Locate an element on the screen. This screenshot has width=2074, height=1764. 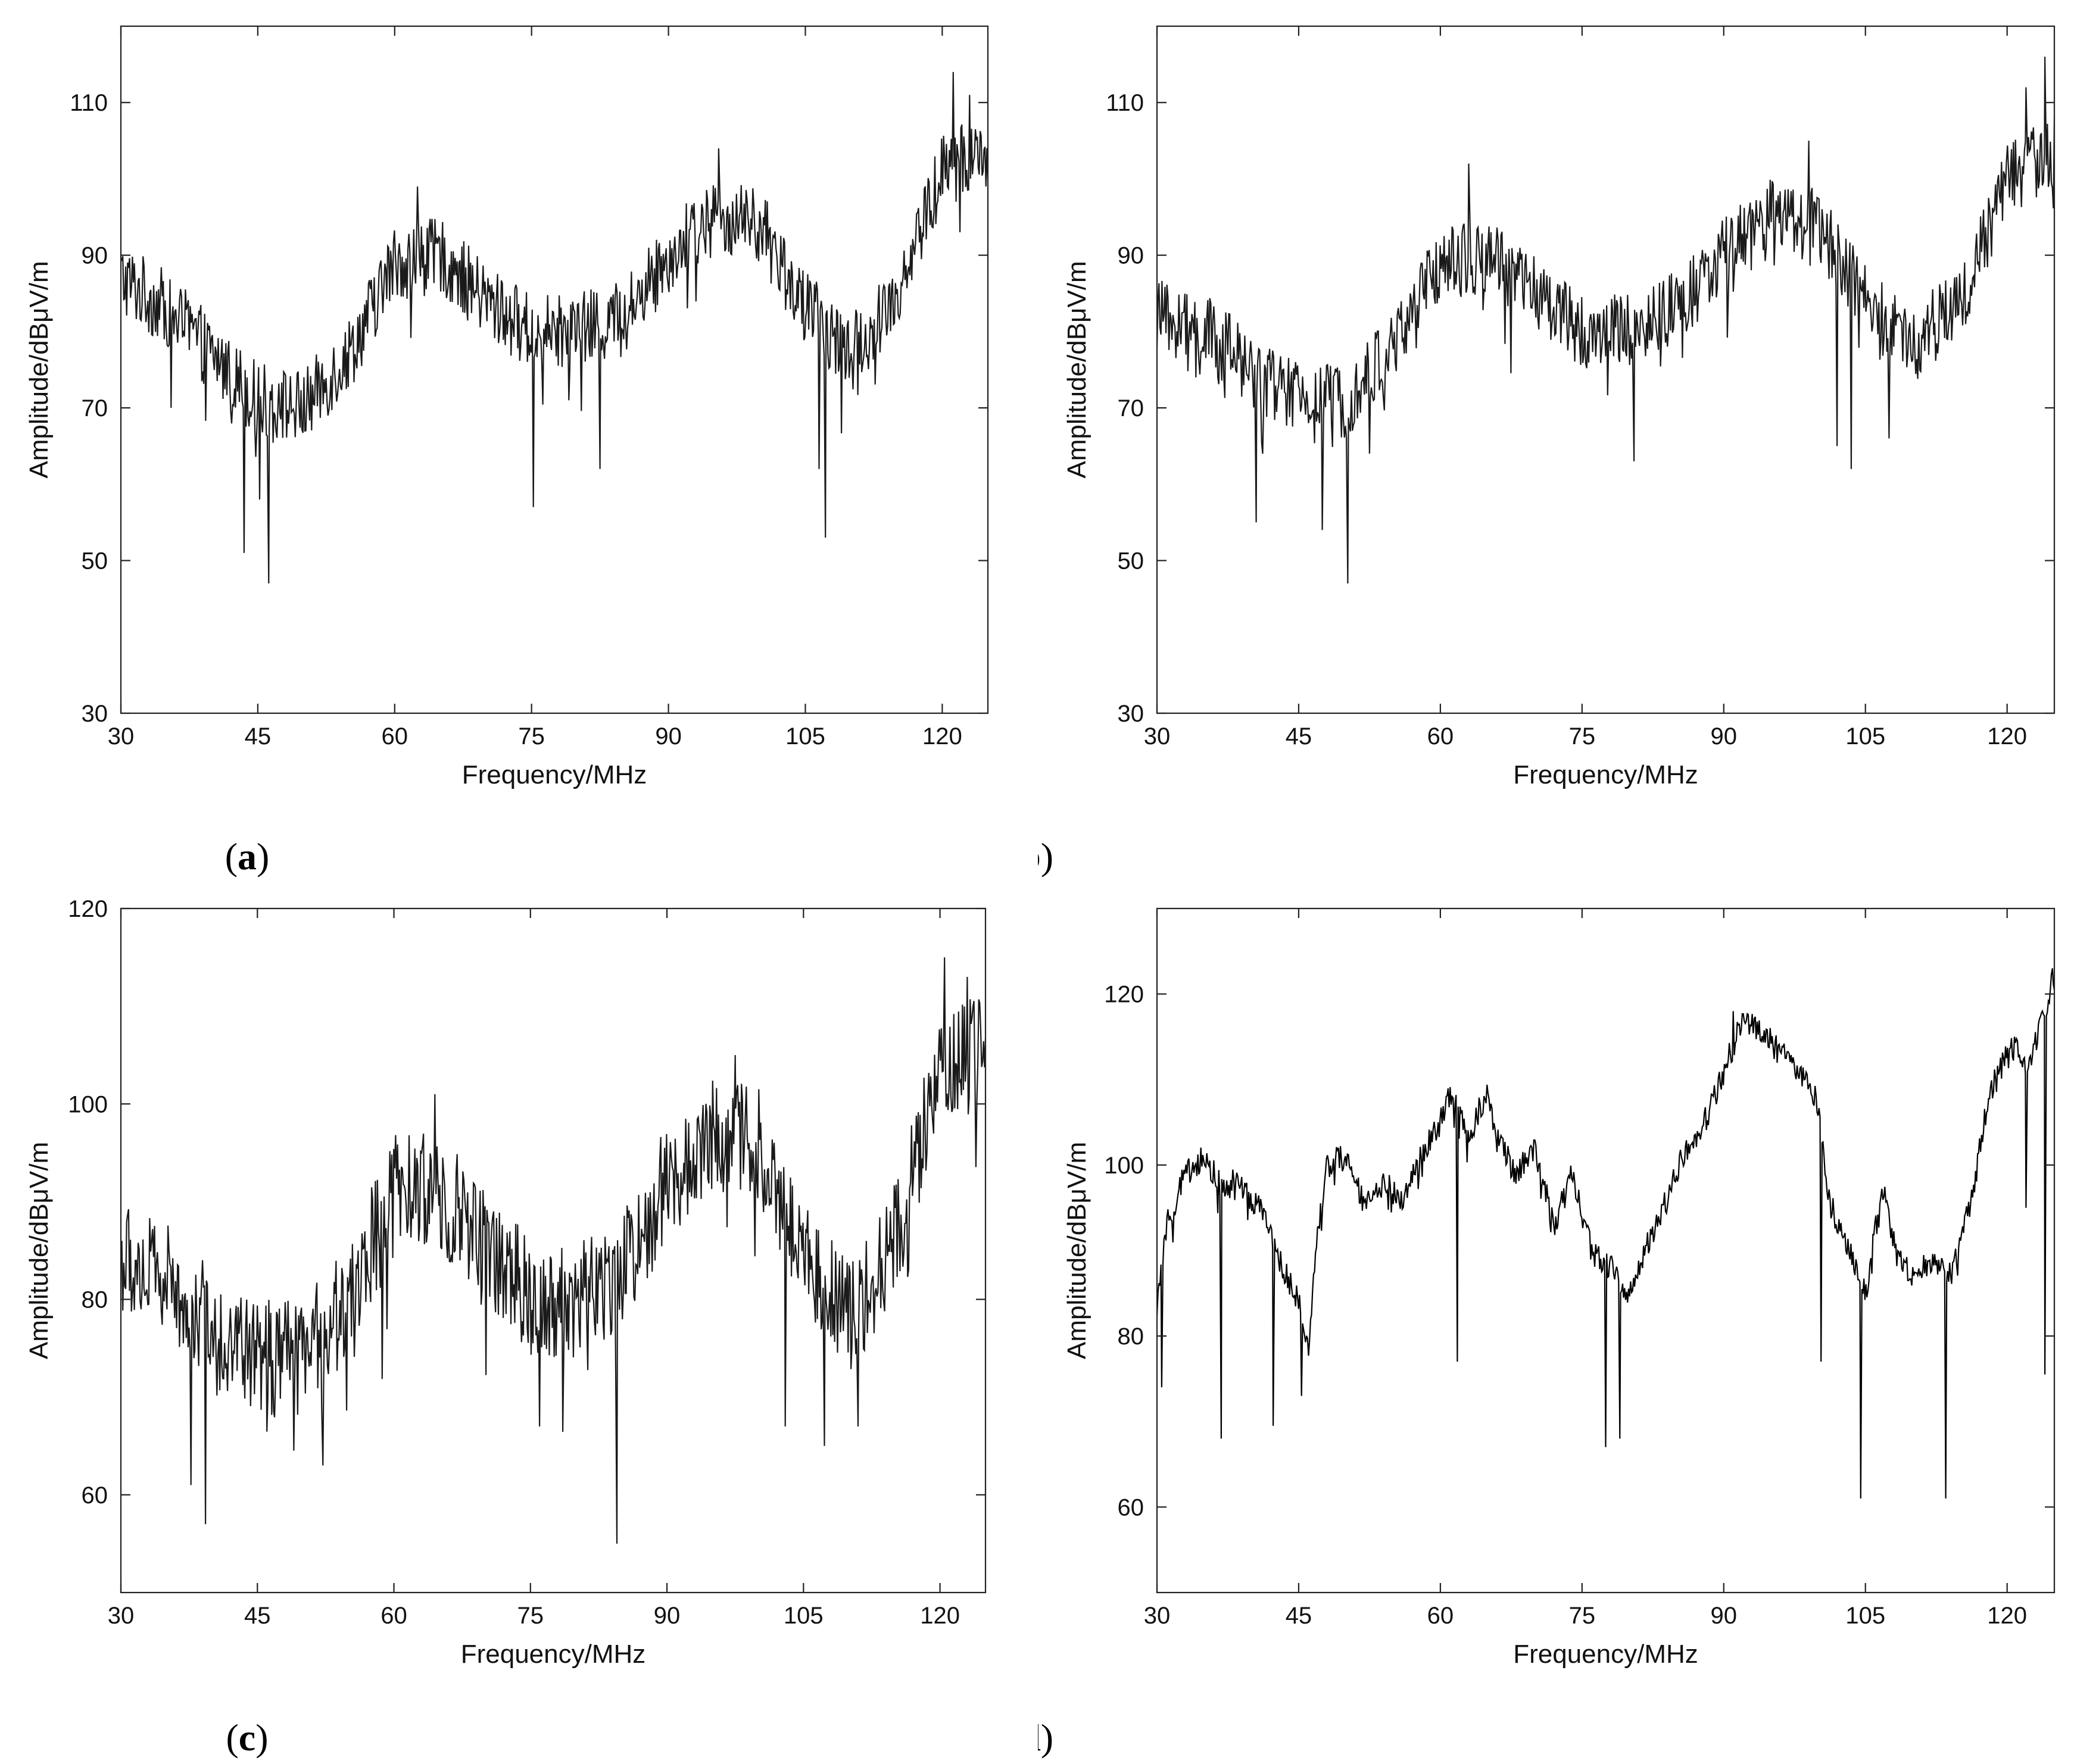
y-tick-label-d-1: 80 is located at coordinates (1131, 1336).